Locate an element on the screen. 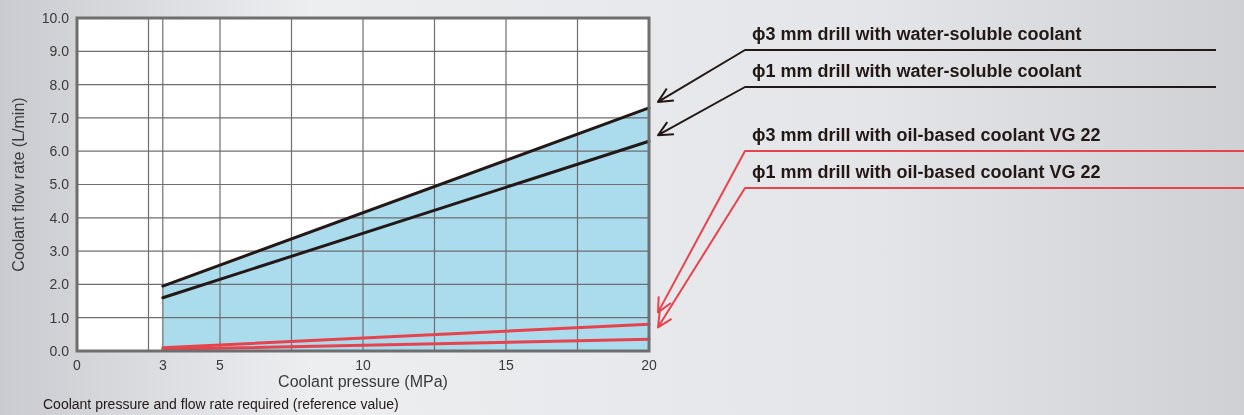 The image size is (1244, 415). x-tick-label: 3 is located at coordinates (162, 365).